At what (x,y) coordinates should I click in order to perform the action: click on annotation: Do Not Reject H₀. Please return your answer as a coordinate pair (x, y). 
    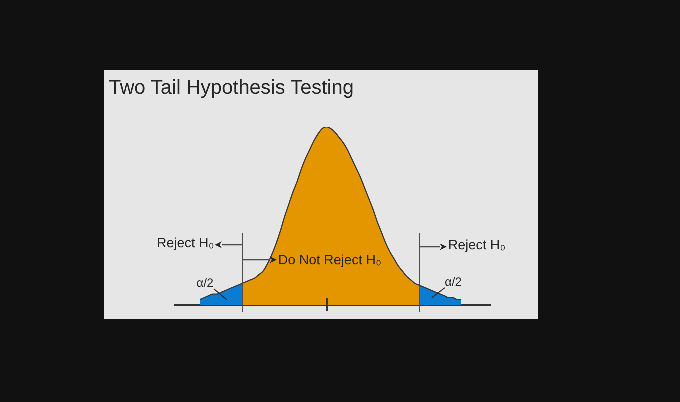
    Looking at the image, I should click on (330, 260).